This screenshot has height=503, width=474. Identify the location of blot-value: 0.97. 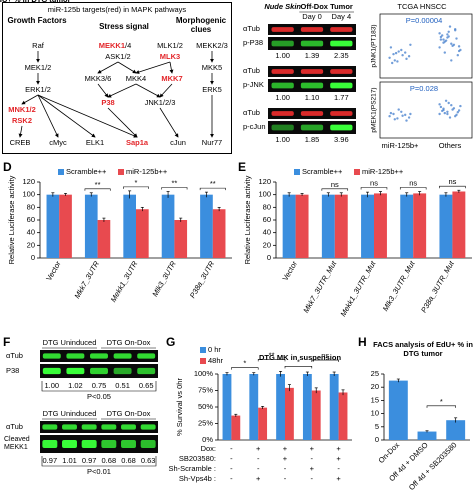
(50, 460).